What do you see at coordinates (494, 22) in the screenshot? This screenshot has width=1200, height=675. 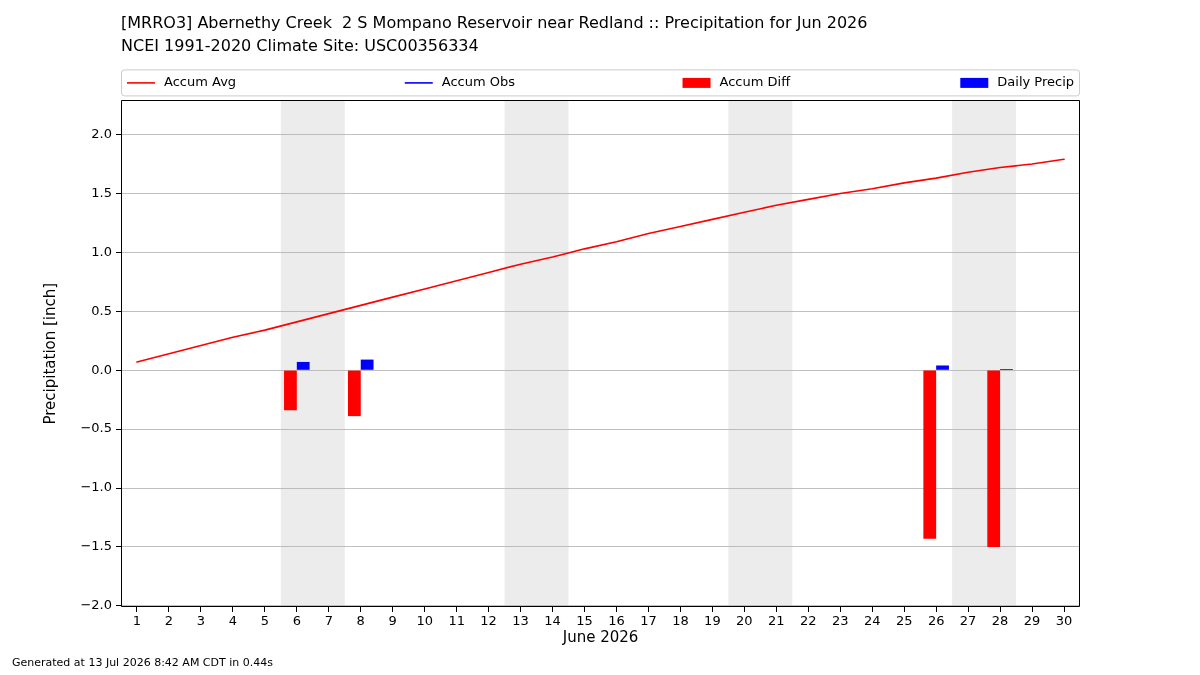 I see `chart-title: [MRRO3] Abernethy Creek 2 S Mompano Reservoir near Redland :: Precipitation for Jun 2026` at bounding box center [494, 22].